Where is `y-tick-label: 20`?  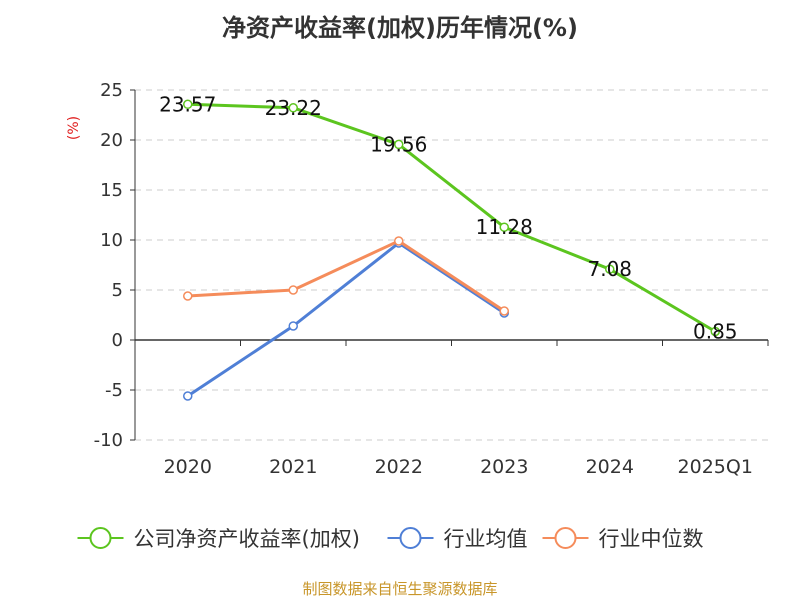
y-tick-label: 20 is located at coordinates (111, 140).